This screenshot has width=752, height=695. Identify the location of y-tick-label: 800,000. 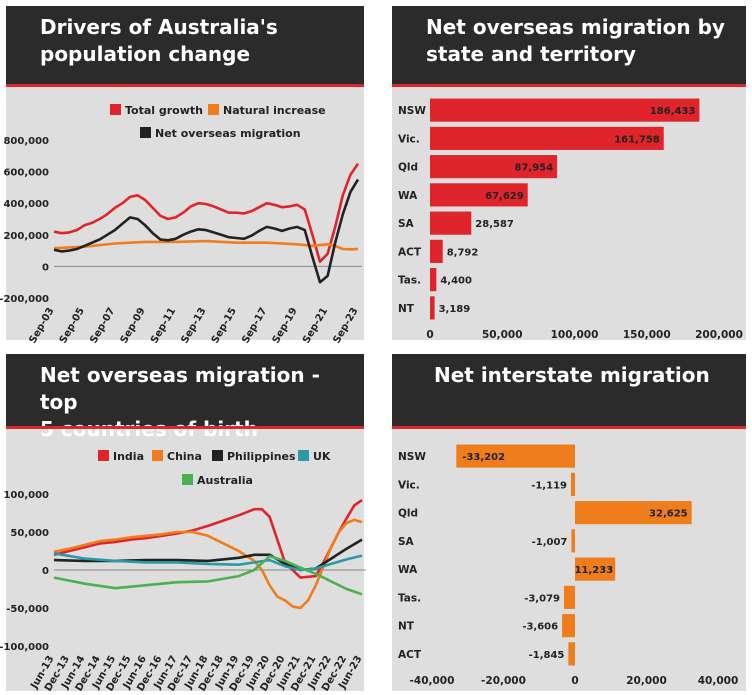
(26, 141).